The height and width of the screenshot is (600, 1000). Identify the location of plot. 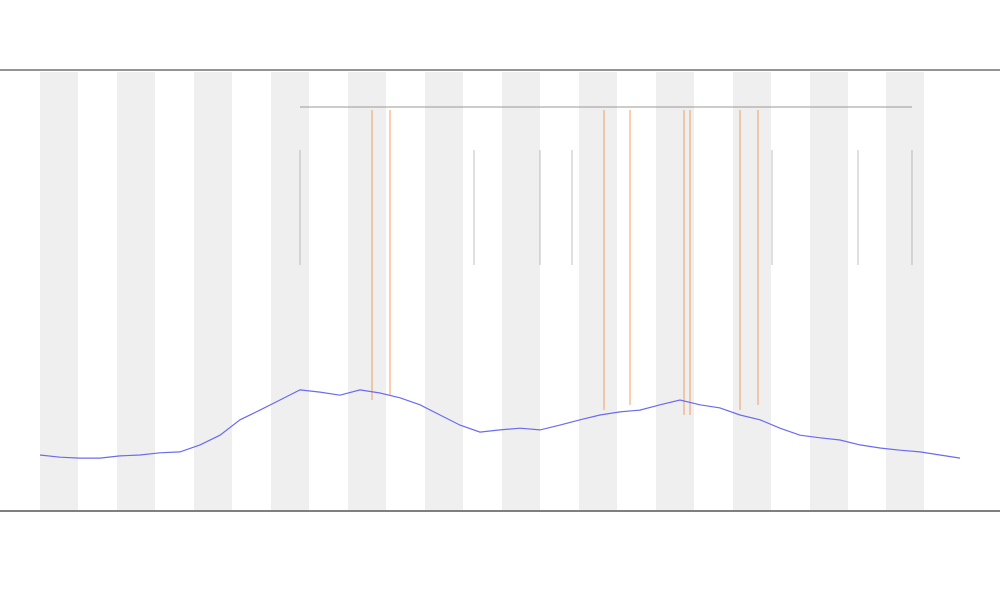
(500, 424).